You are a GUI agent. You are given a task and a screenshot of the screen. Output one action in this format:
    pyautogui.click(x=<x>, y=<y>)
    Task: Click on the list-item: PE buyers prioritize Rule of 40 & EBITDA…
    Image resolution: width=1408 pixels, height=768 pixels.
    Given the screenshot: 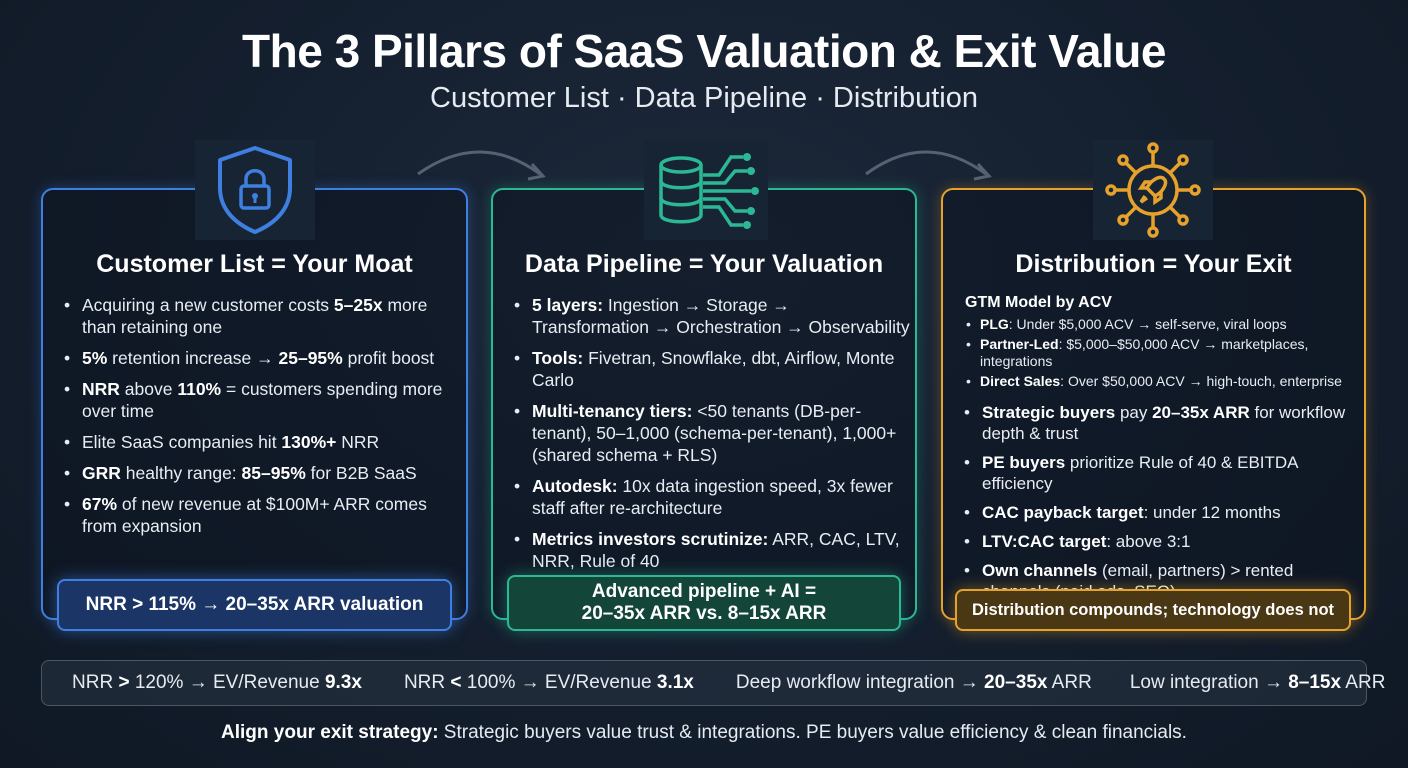 What is the action you would take?
    pyautogui.click(x=1157, y=473)
    